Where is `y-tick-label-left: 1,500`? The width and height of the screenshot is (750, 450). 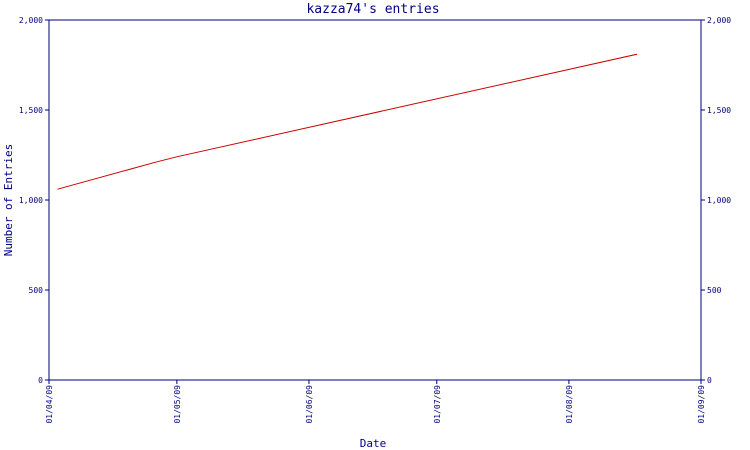 y-tick-label-left: 1,500 is located at coordinates (31, 110).